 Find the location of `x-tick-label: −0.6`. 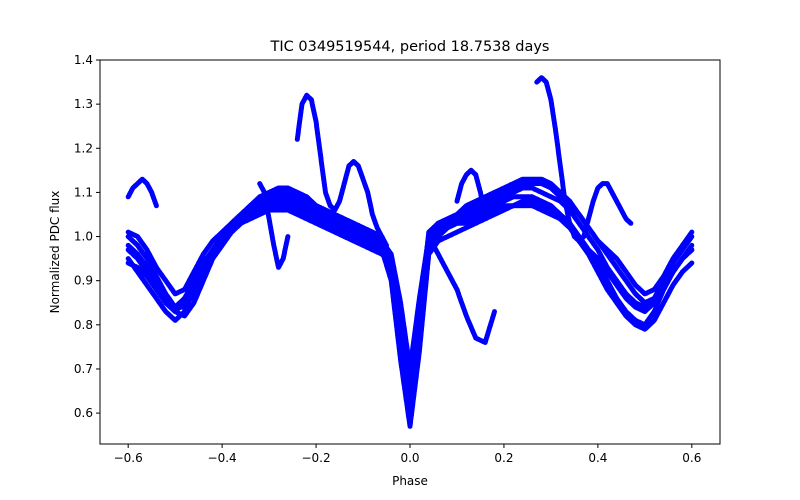

x-tick-label: −0.6 is located at coordinates (128, 458).